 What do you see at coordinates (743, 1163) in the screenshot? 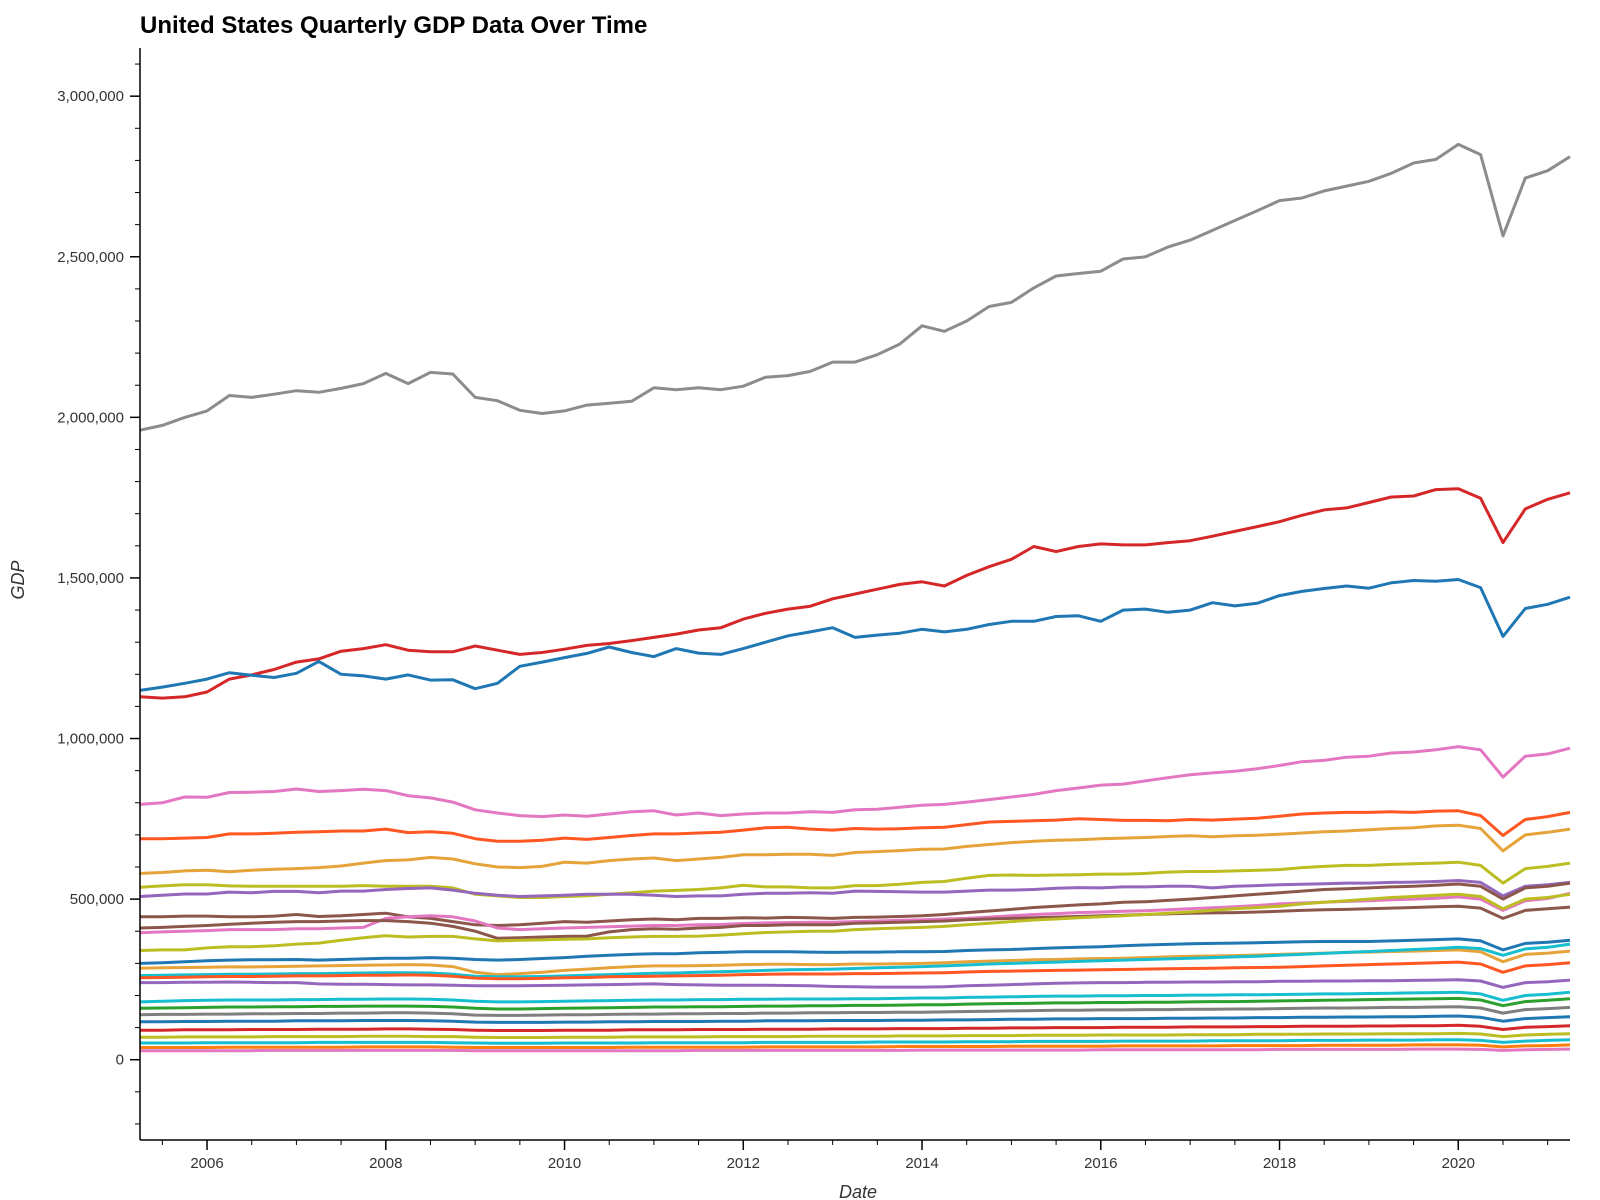
I see `x-tick-label: 2012` at bounding box center [743, 1163].